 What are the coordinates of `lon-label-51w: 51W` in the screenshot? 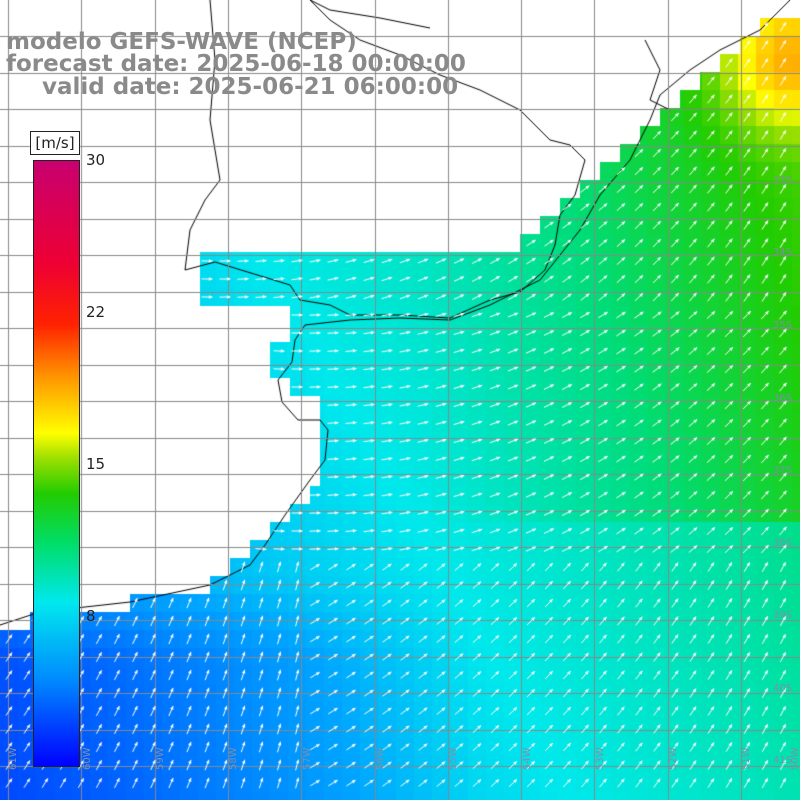 It's located at (746, 758).